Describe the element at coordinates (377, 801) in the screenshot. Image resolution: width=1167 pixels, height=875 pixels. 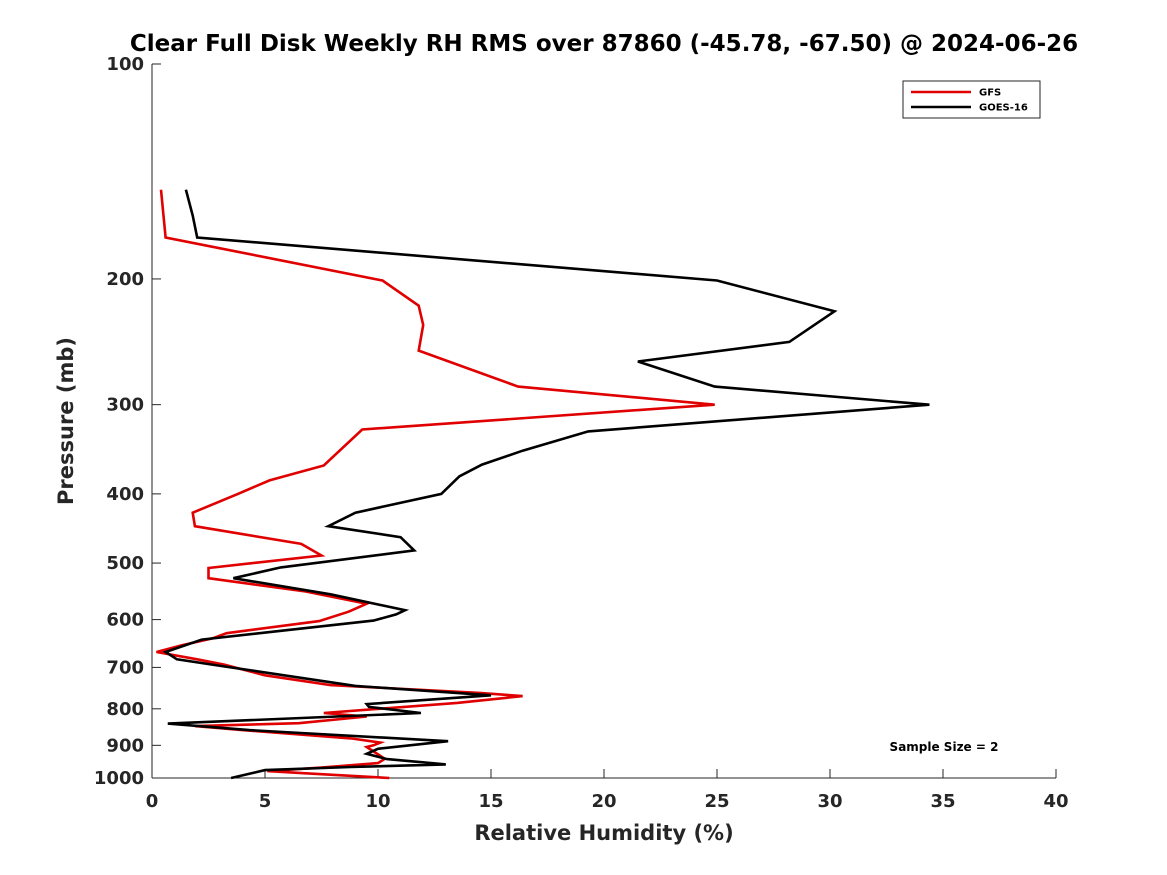
I see `x-tick-label: 10` at that location.